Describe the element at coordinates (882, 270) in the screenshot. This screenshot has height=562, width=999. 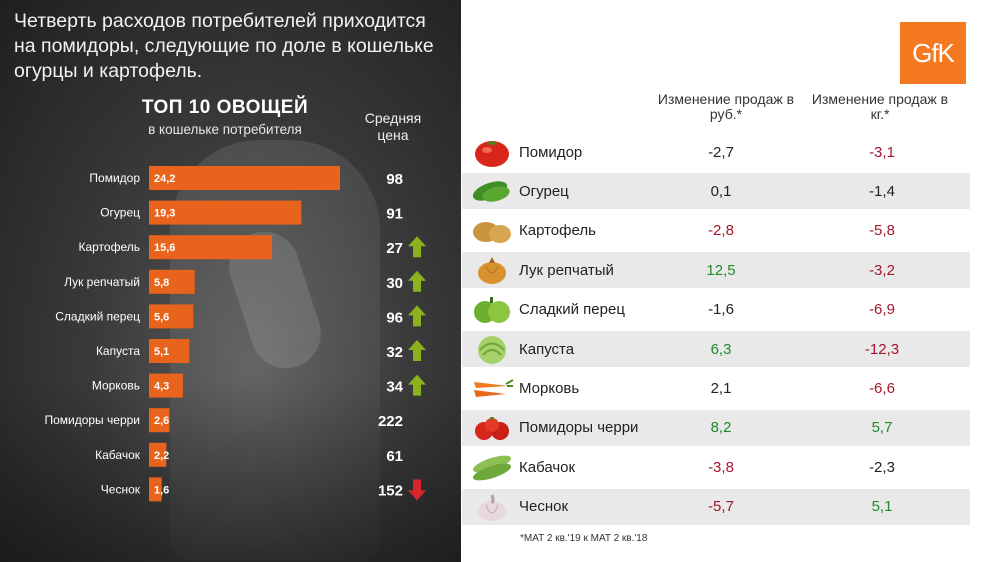
I see `kg-change-value: -3,2` at that location.